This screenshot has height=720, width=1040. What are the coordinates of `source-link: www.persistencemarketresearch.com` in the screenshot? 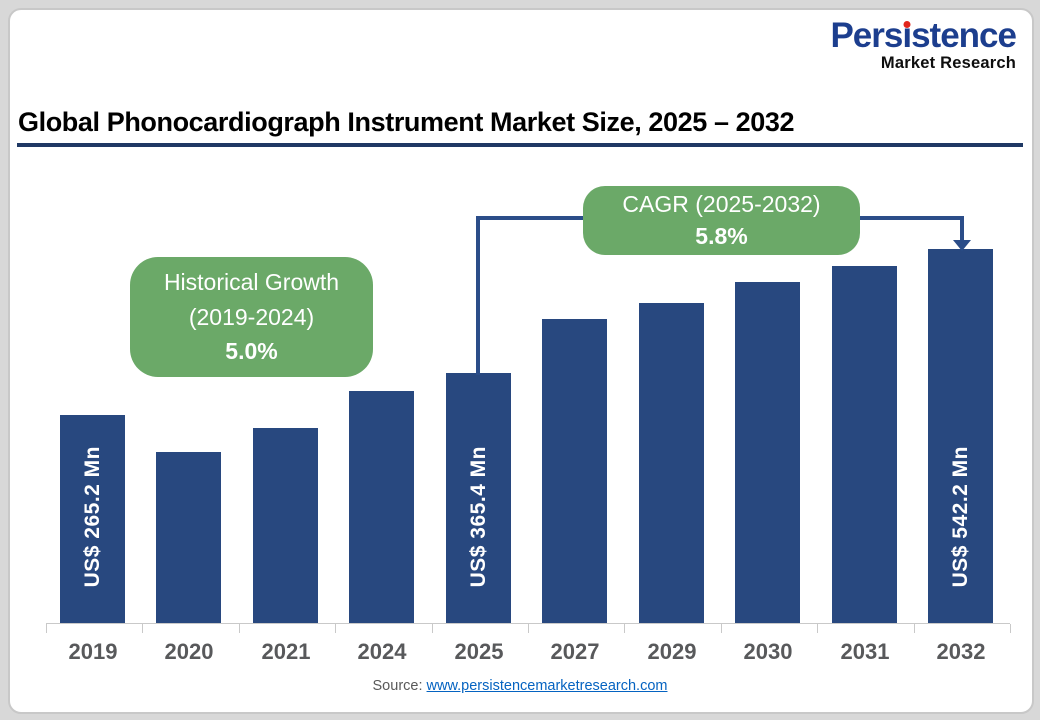 It's located at (547, 686).